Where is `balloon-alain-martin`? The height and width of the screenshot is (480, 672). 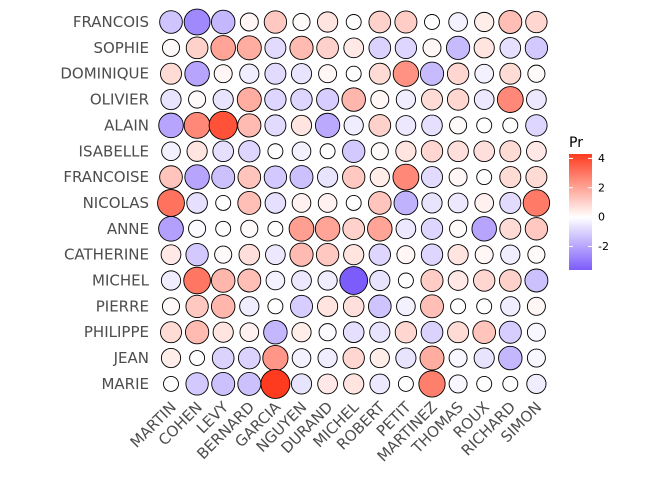 balloon-alain-martin is located at coordinates (171, 125).